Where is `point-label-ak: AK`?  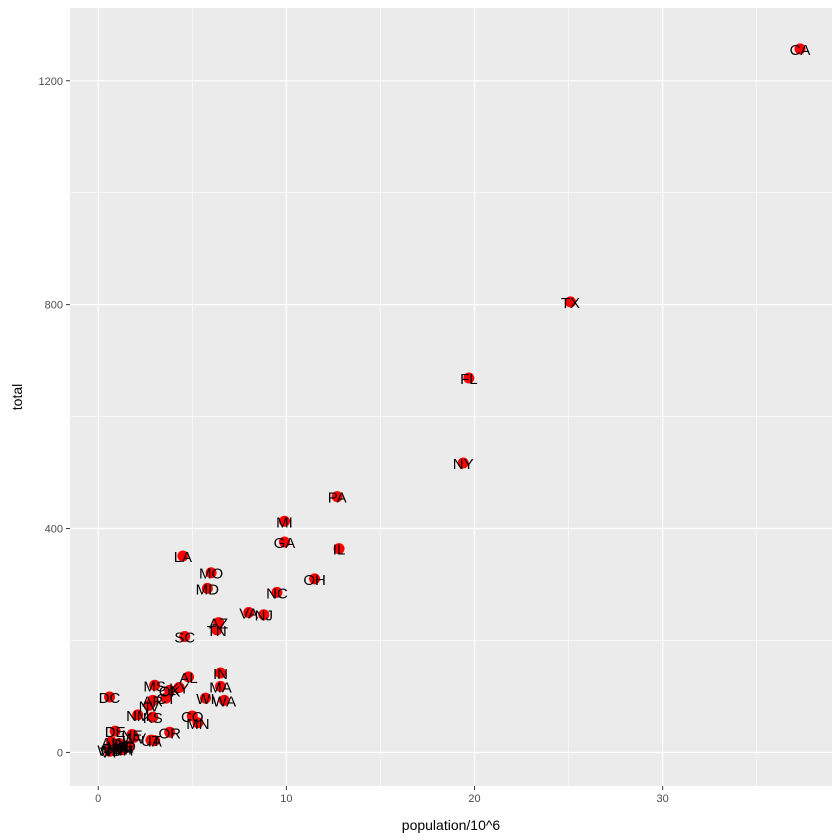 point-label-ak: AK is located at coordinates (111, 743).